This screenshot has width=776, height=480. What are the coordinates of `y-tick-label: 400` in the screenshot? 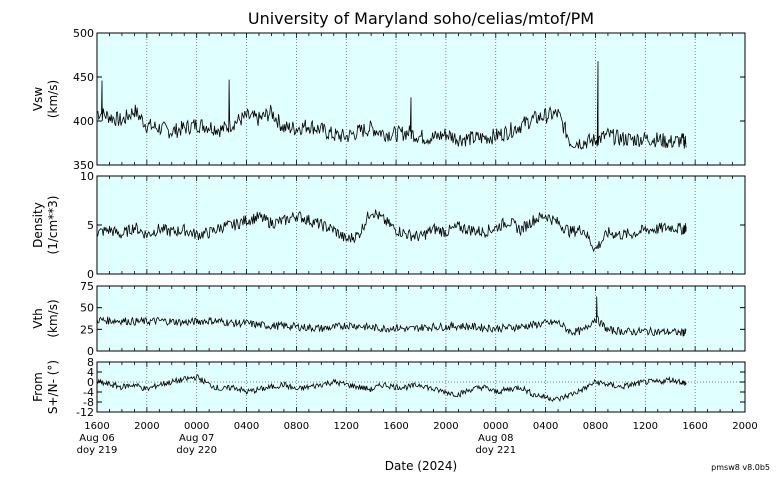 It's located at (83, 121).